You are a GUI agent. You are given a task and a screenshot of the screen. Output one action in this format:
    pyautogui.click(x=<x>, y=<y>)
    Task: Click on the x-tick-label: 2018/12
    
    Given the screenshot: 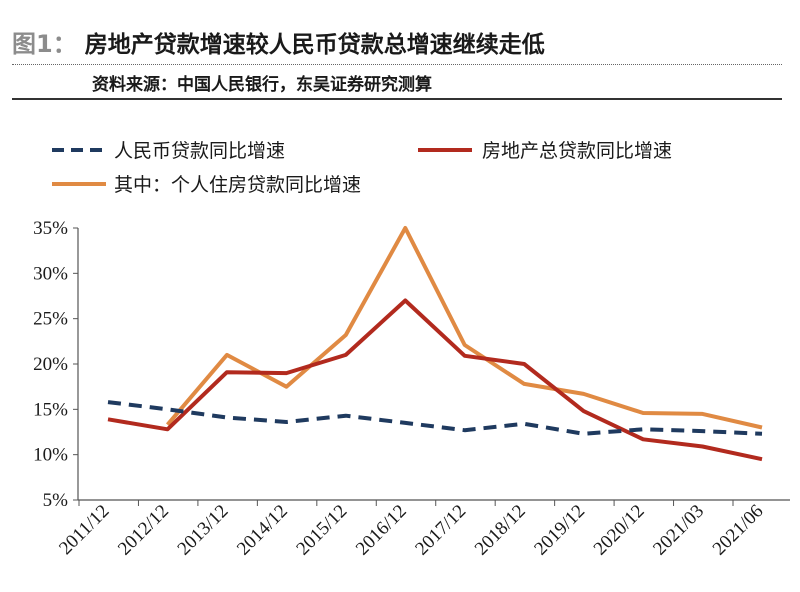 What is the action you would take?
    pyautogui.click(x=500, y=530)
    